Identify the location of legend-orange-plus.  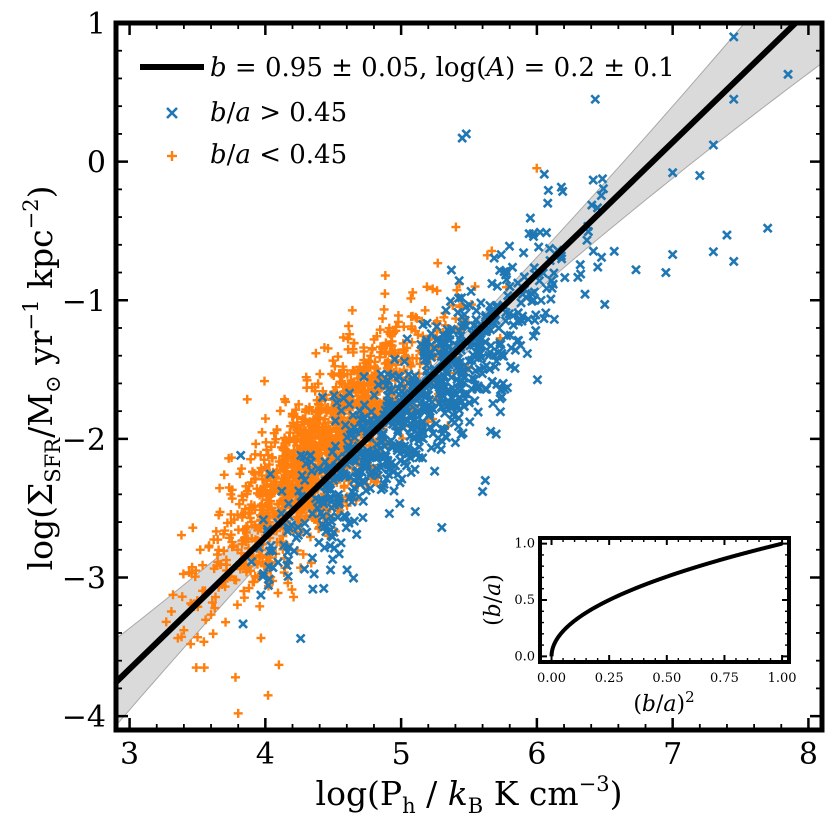
(172, 156).